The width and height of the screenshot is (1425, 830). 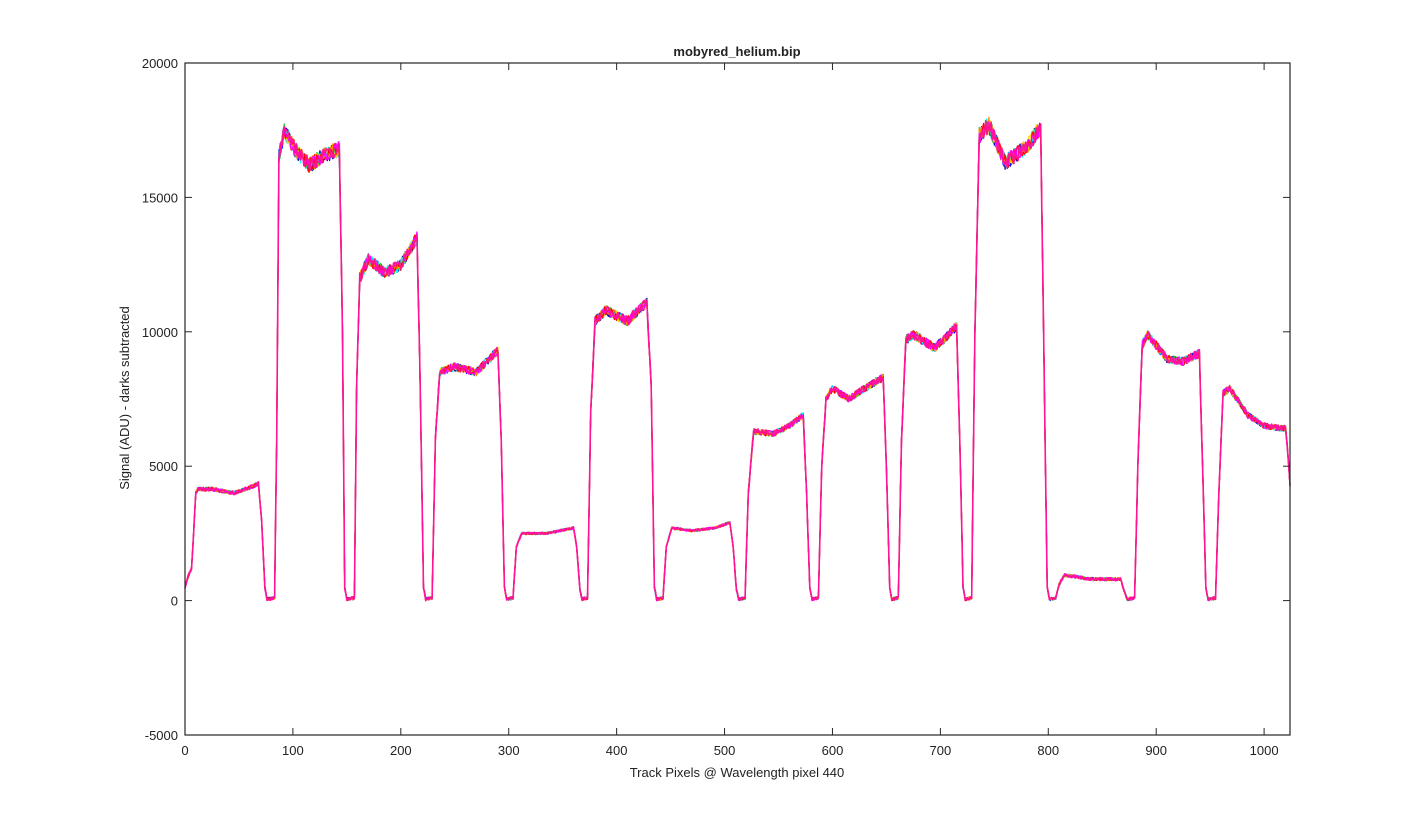 I want to click on x-tick-label: 0, so click(x=184, y=750).